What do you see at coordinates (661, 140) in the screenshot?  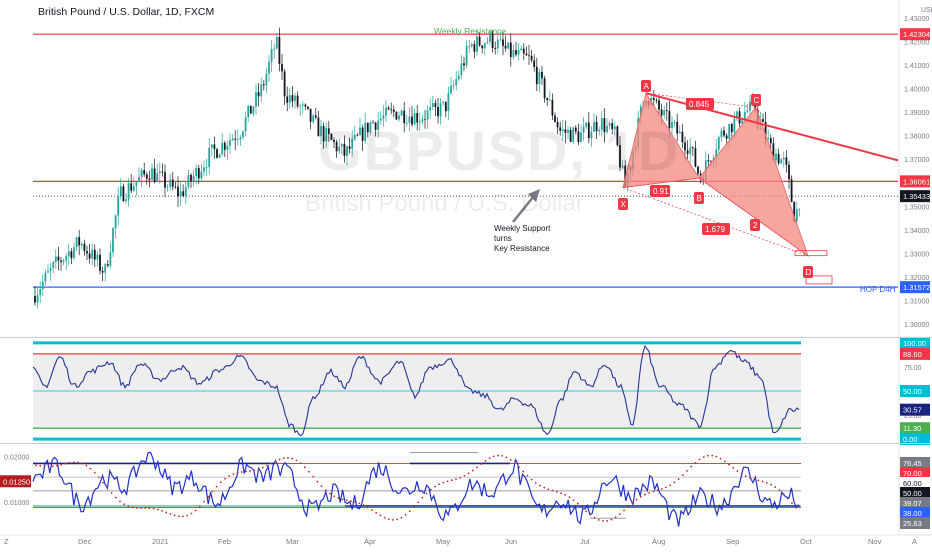 I see `pattern-xab-triangle` at bounding box center [661, 140].